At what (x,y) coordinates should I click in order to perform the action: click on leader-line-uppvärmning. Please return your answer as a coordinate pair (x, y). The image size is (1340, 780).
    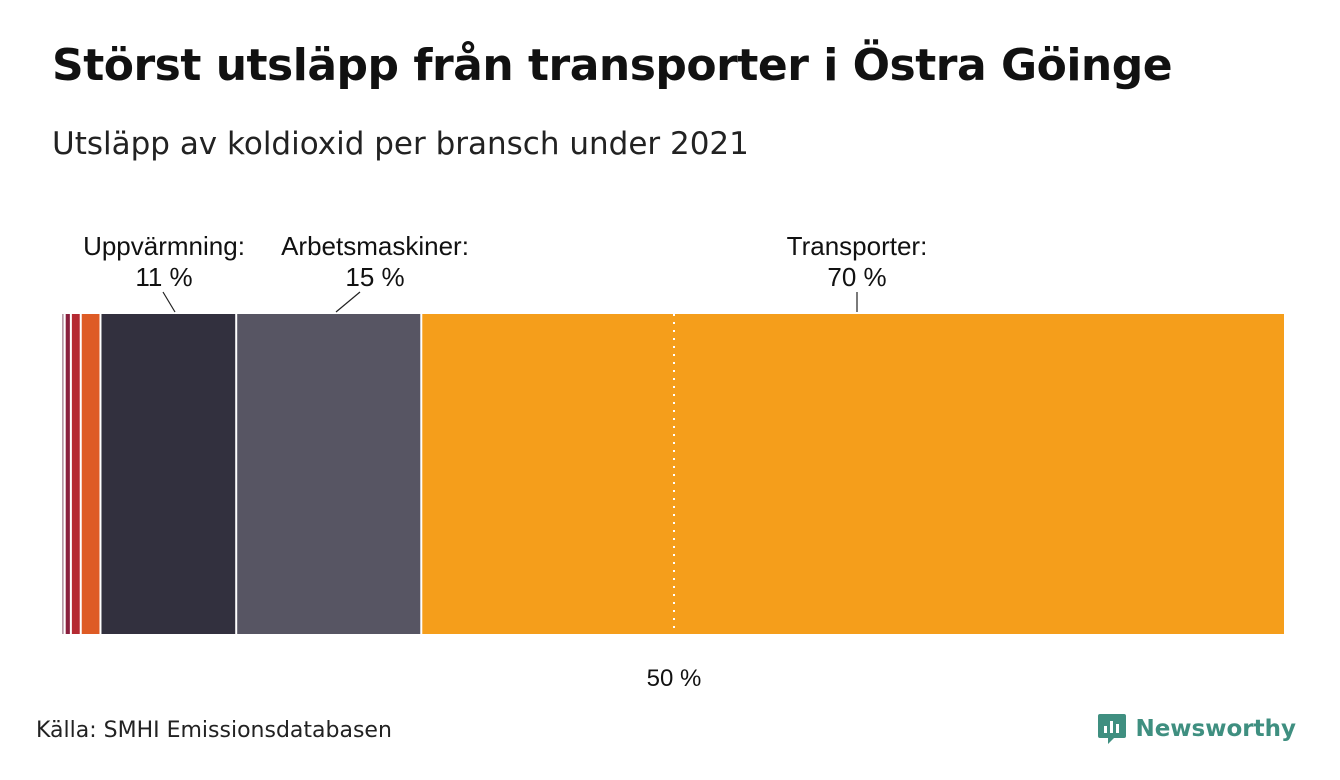
    Looking at the image, I should click on (169, 302).